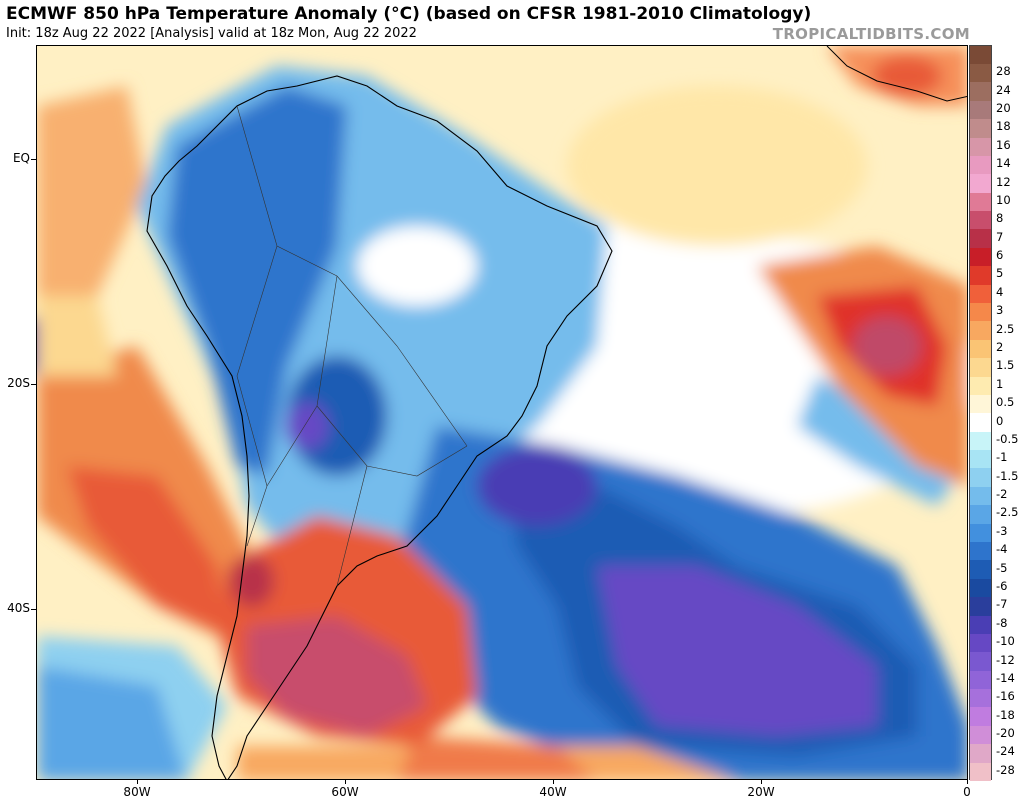 This screenshot has height=800, width=1024. I want to click on colorbar-label: 5, so click(1000, 273).